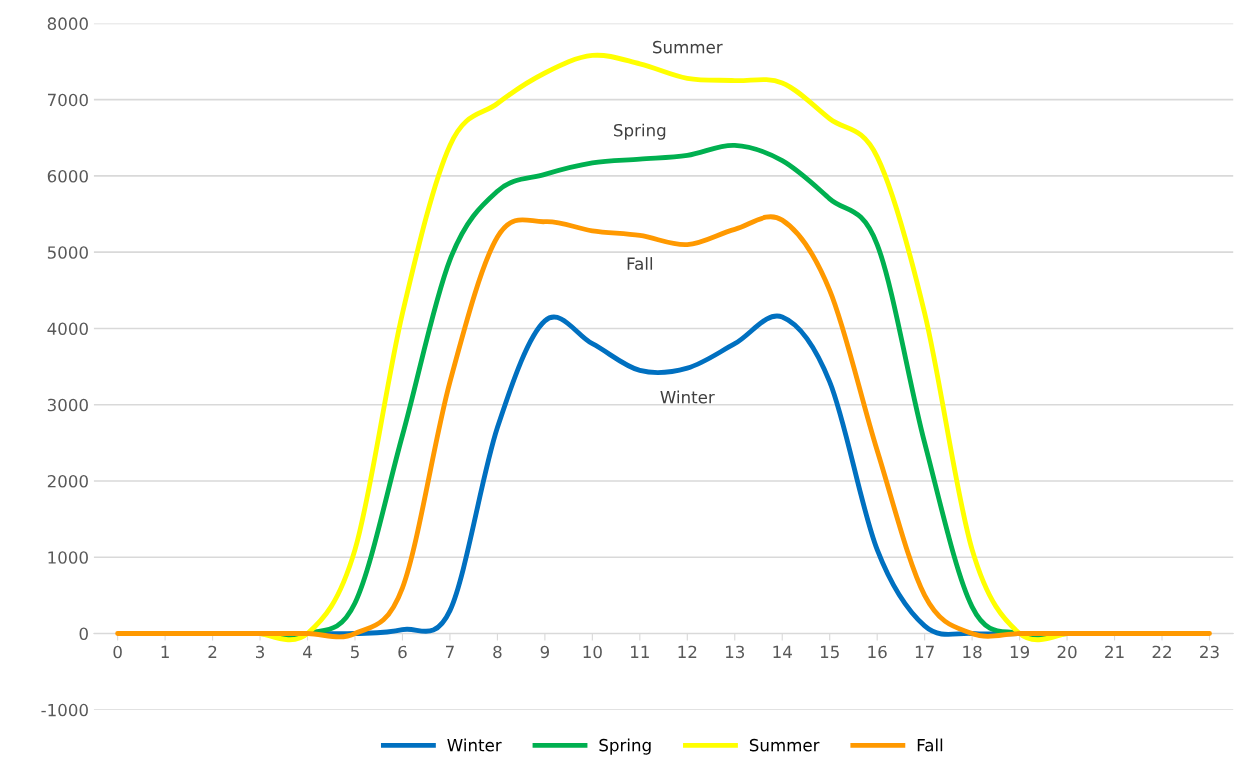 Image resolution: width=1252 pixels, height=780 pixels. What do you see at coordinates (64, 710) in the screenshot?
I see `y-tick-label: -1000` at bounding box center [64, 710].